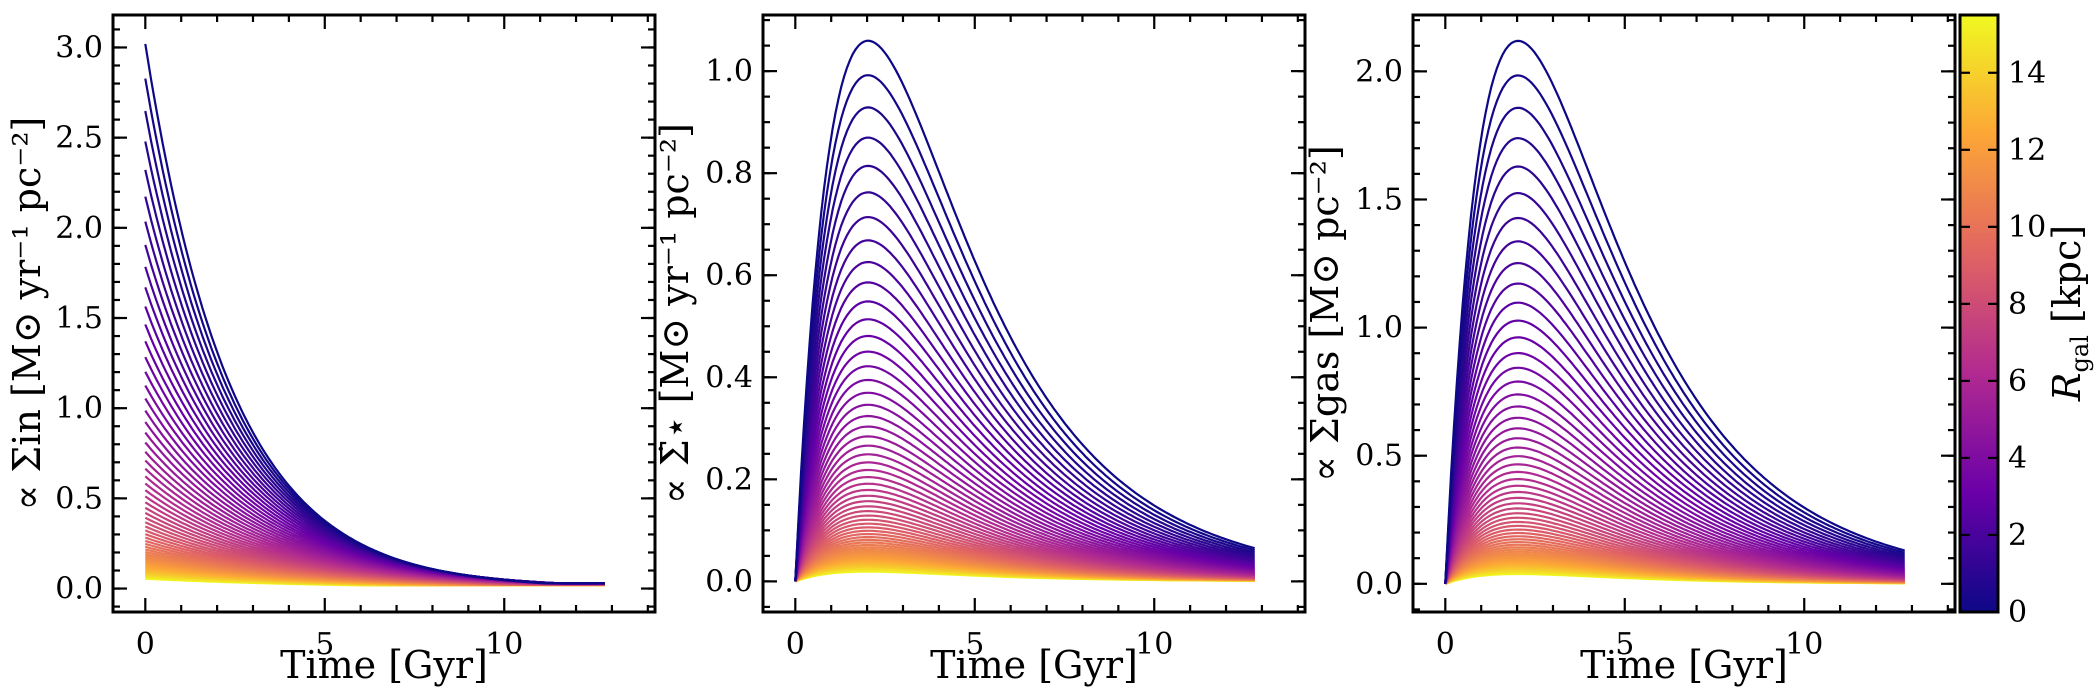 Image resolution: width=2100 pixels, height=700 pixels. I want to click on colorbar-tick-label: 6, so click(2017, 381).